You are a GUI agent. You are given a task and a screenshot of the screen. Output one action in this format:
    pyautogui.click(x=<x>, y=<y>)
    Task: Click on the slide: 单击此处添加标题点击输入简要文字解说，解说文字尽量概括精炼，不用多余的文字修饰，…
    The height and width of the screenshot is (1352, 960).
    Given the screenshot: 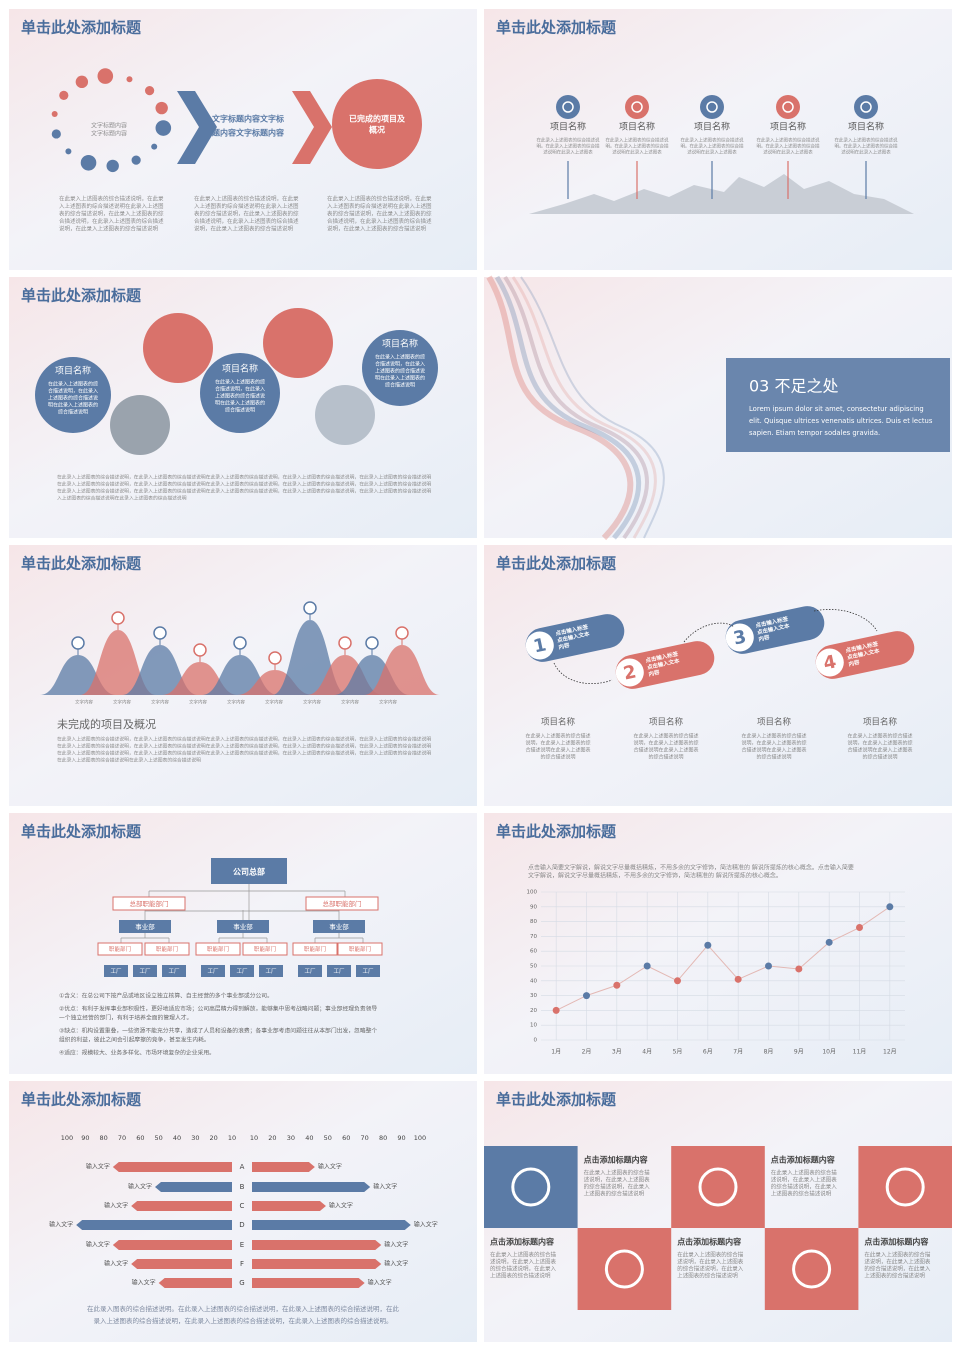 What is the action you would take?
    pyautogui.click(x=718, y=943)
    